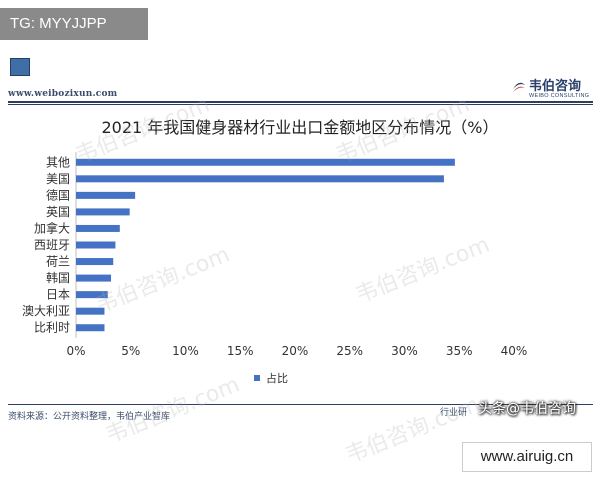  Describe the element at coordinates (349, 351) in the screenshot. I see `x-tick-label: 25%` at that location.